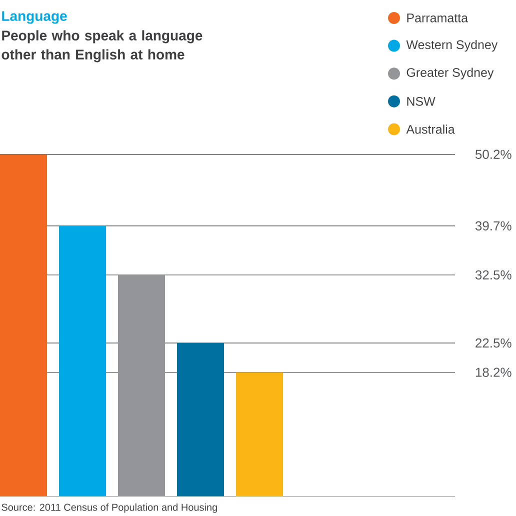 Image resolution: width=516 pixels, height=516 pixels. I want to click on y-tick-label: 50.2%, so click(493, 154).